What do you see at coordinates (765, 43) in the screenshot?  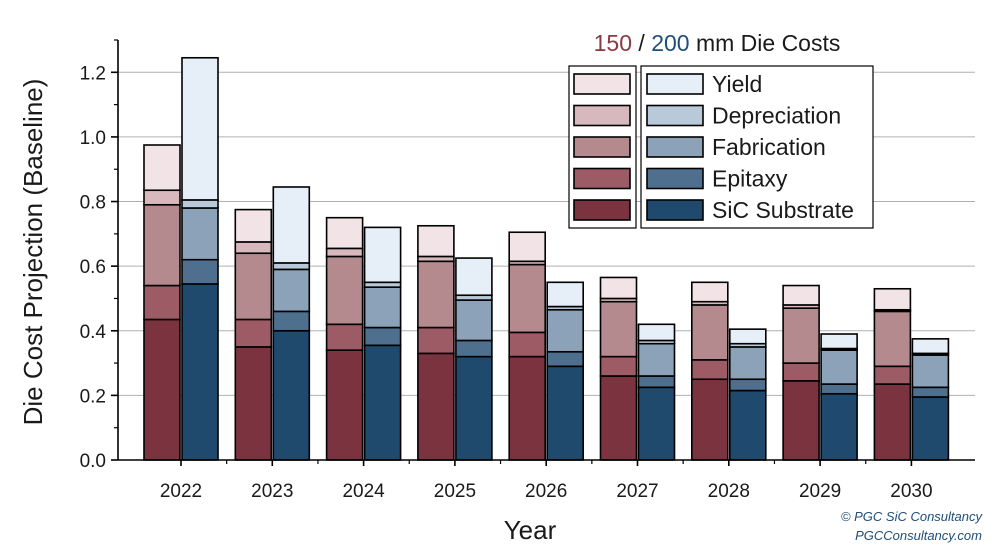 I see `title-rest: mm Die Costs` at bounding box center [765, 43].